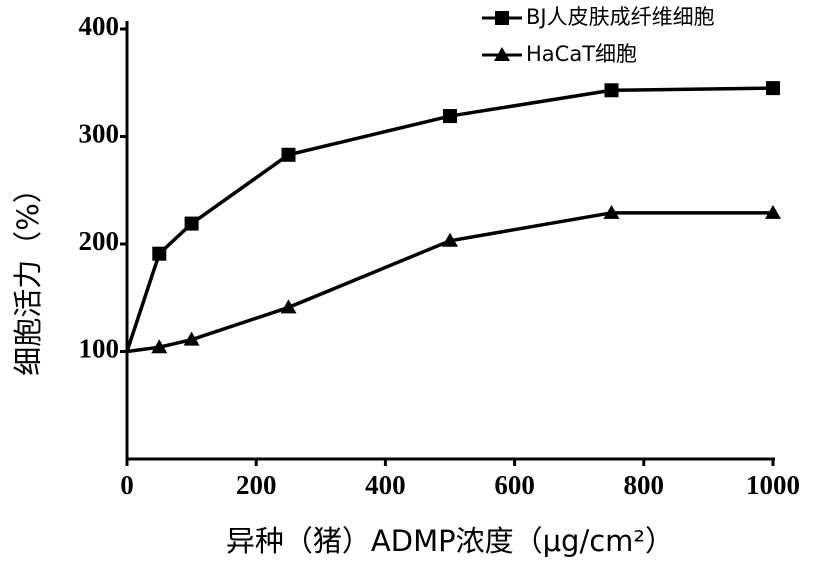 The height and width of the screenshot is (582, 827). What do you see at coordinates (581, 54) in the screenshot?
I see `legend-label: HaCaT细胞` at bounding box center [581, 54].